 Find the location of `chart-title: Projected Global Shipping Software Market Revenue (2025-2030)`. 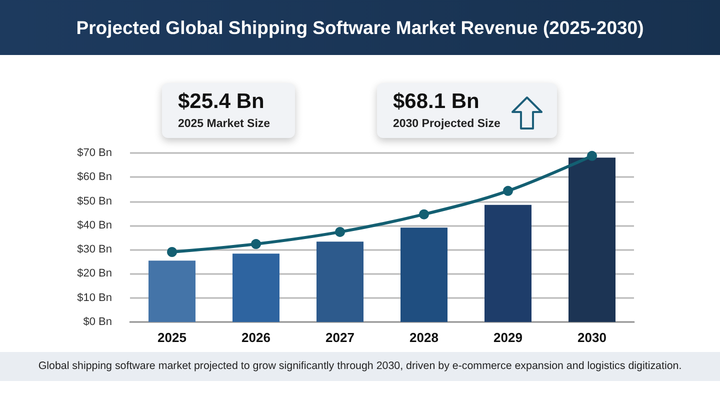

chart-title: Projected Global Shipping Software Market Revenue (2025-2030) is located at coordinates (360, 27).